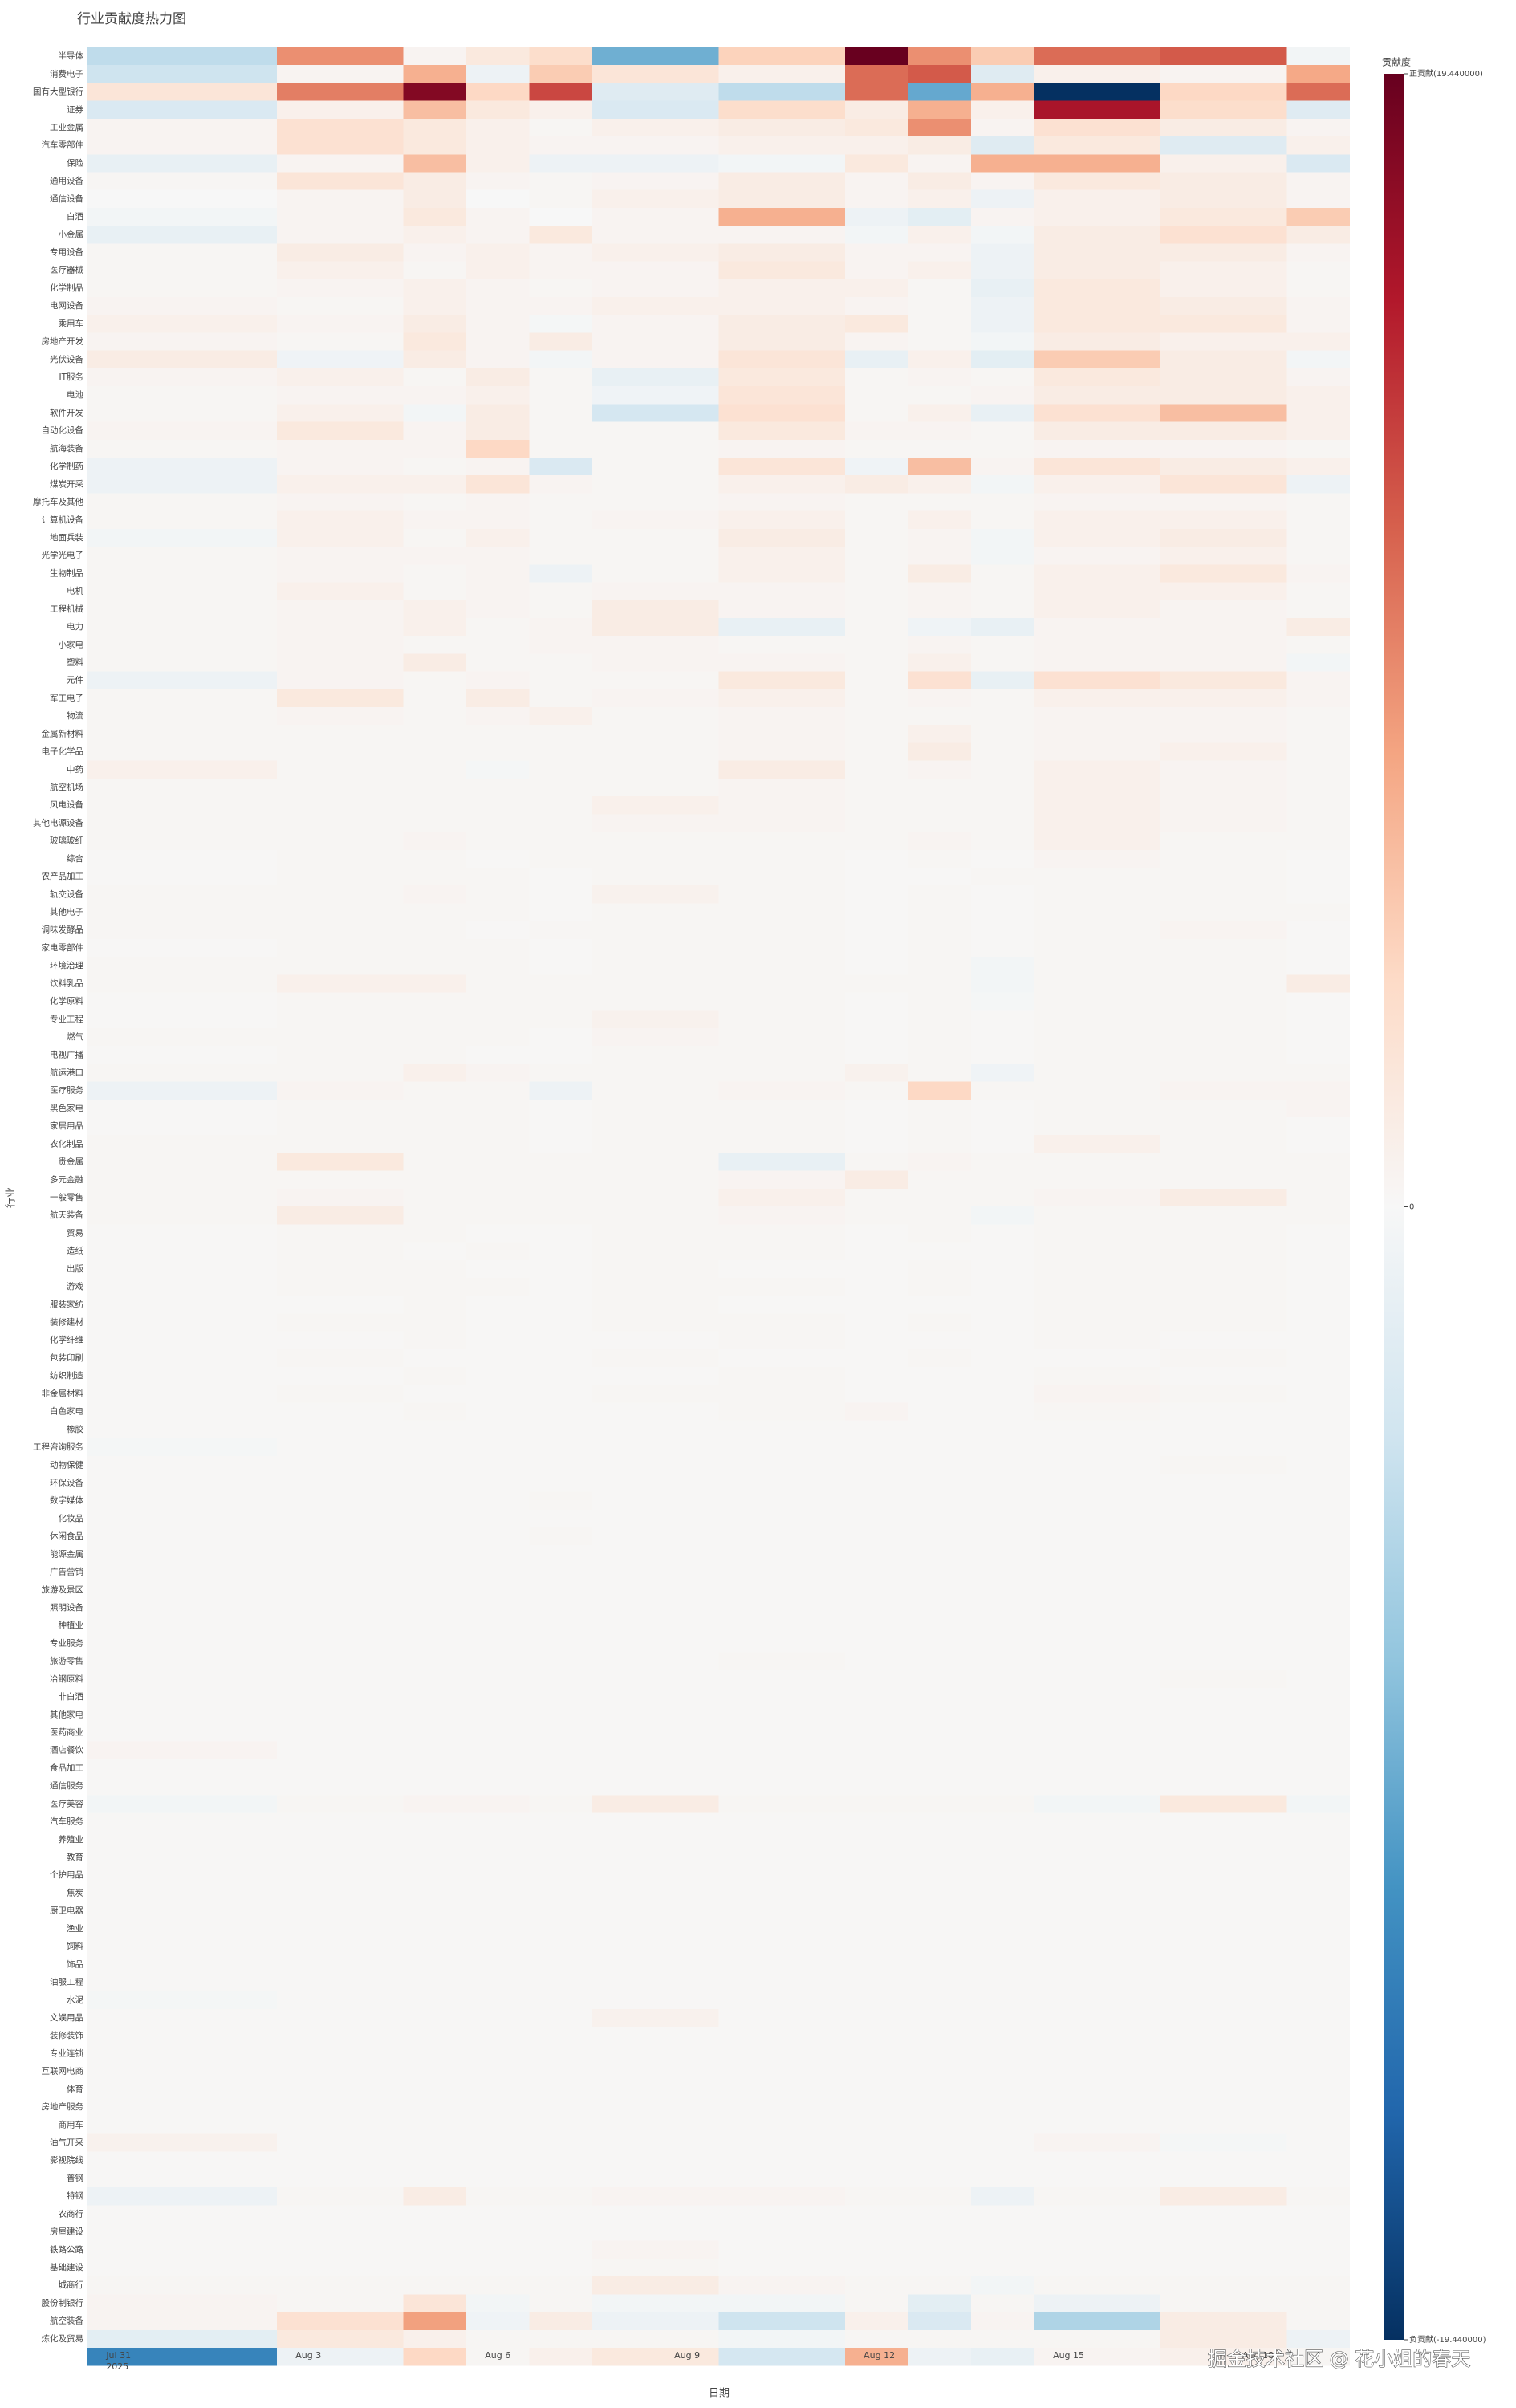 The height and width of the screenshot is (2408, 1516). What do you see at coordinates (75, 1268) in the screenshot?
I see `y-tick-label: 出版` at bounding box center [75, 1268].